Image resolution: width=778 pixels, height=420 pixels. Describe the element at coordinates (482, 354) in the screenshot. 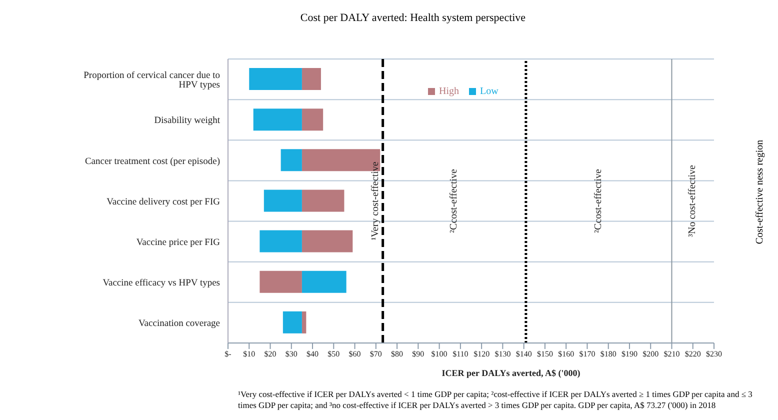

I see `x-tick-label: $120` at that location.